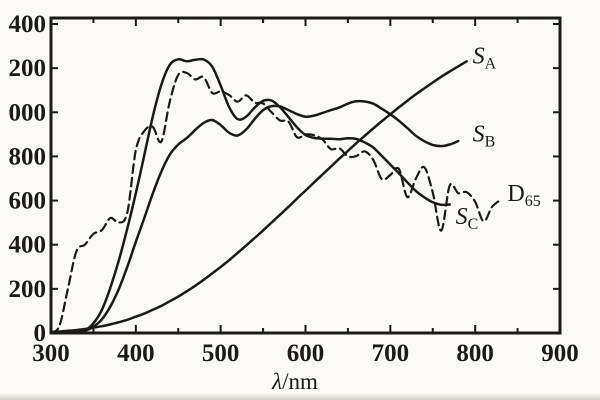 The image size is (600, 400). I want to click on x-tick-label: 300, so click(51, 353).